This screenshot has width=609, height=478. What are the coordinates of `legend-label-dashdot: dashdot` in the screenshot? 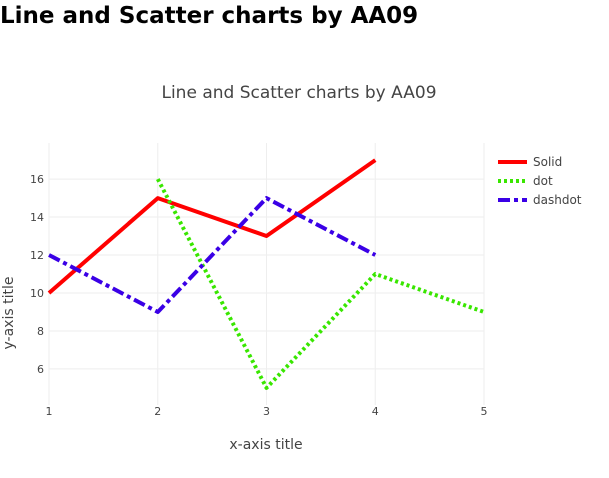 It's located at (557, 200).